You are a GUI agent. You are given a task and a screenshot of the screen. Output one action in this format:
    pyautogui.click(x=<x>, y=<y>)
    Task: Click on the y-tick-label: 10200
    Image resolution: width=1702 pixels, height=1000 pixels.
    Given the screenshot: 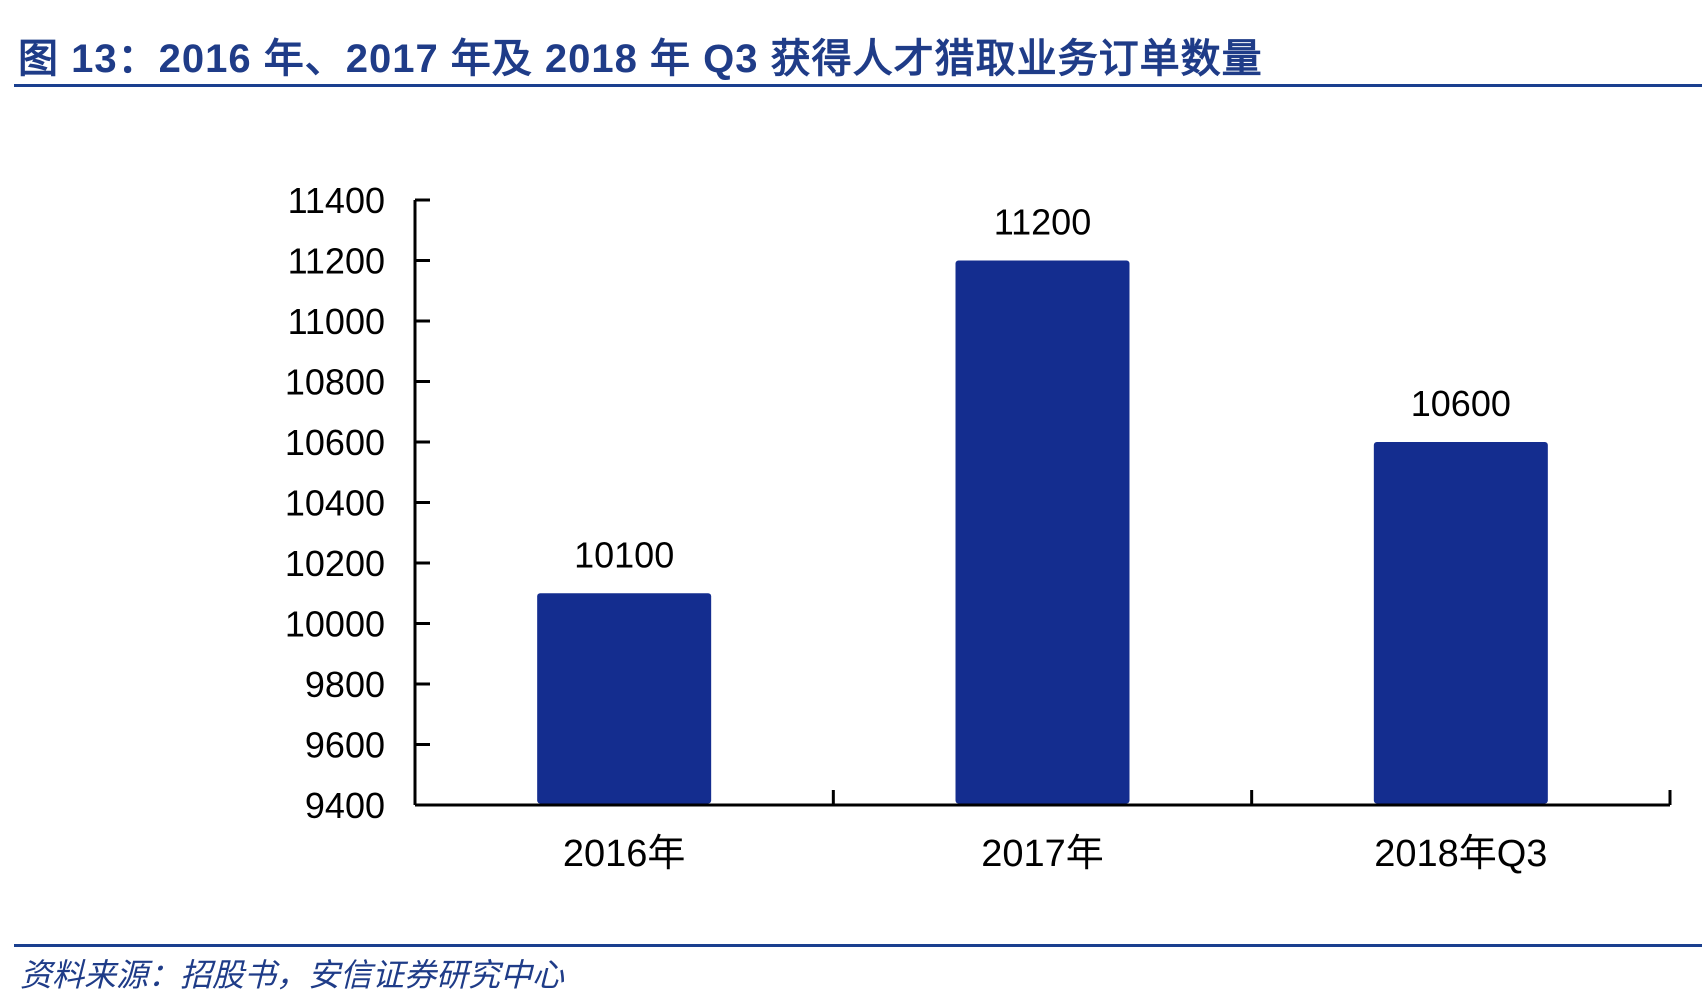 What is the action you would take?
    pyautogui.click(x=335, y=563)
    